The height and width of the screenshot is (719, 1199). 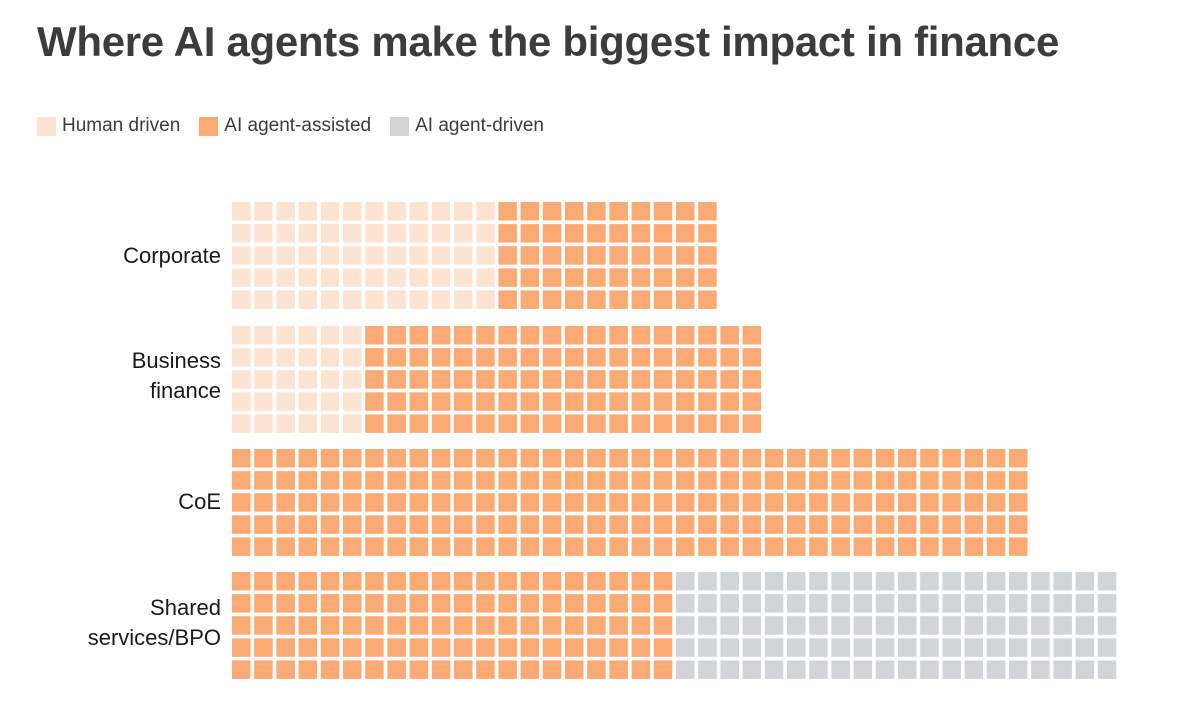 I want to click on category-label-line: Corporate, so click(x=172, y=255).